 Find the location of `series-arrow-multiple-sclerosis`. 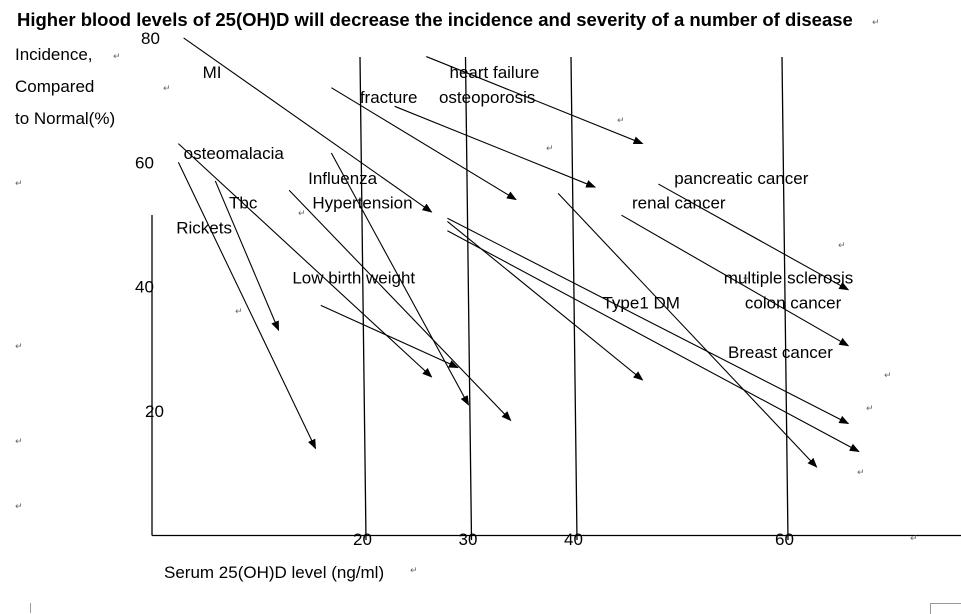

series-arrow-multiple-sclerosis is located at coordinates (648, 321).